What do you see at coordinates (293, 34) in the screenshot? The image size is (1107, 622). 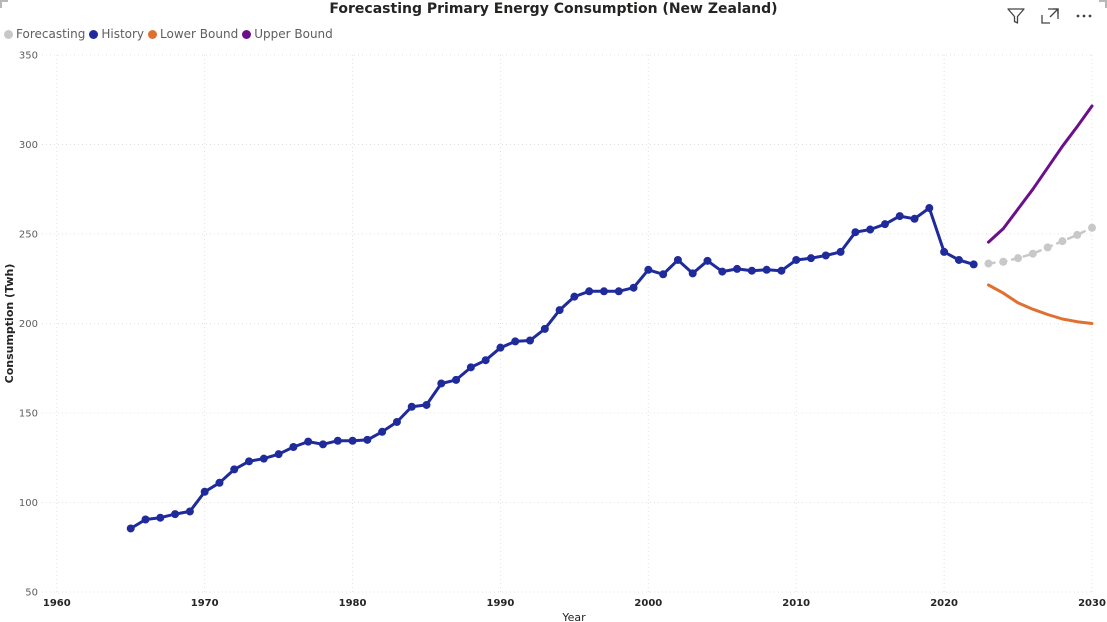 I see `legend-label-upper-bound: Upper Bound` at bounding box center [293, 34].